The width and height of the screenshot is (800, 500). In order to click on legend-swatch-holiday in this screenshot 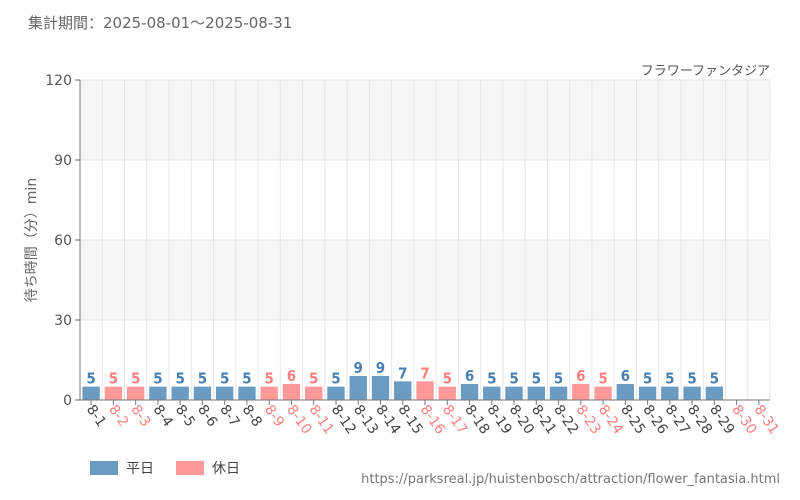, I will do `click(190, 468)`.